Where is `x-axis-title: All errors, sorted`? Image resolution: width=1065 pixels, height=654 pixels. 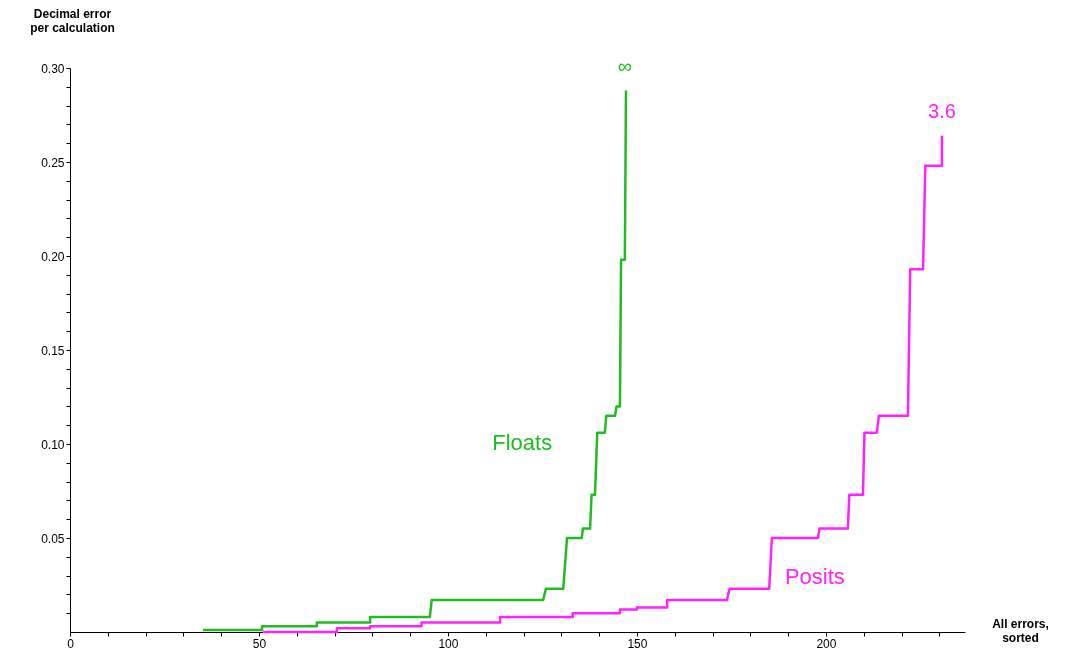 x-axis-title: All errors, sorted is located at coordinates (1020, 630).